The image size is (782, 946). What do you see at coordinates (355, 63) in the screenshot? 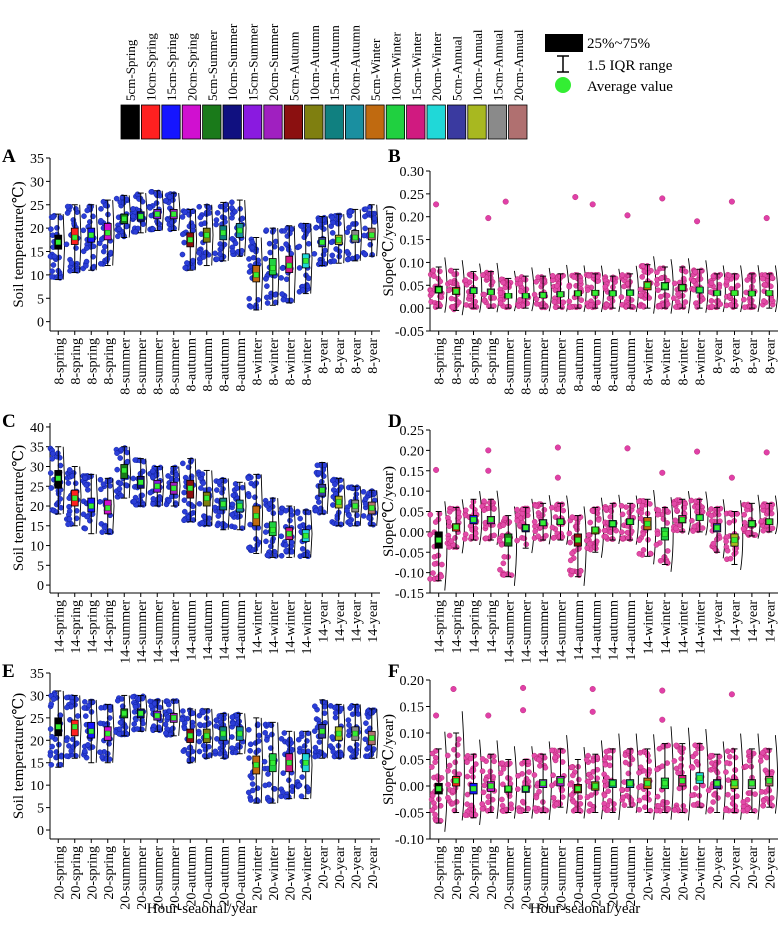
I see `legend-label: 20cm-Autumn` at bounding box center [355, 63].